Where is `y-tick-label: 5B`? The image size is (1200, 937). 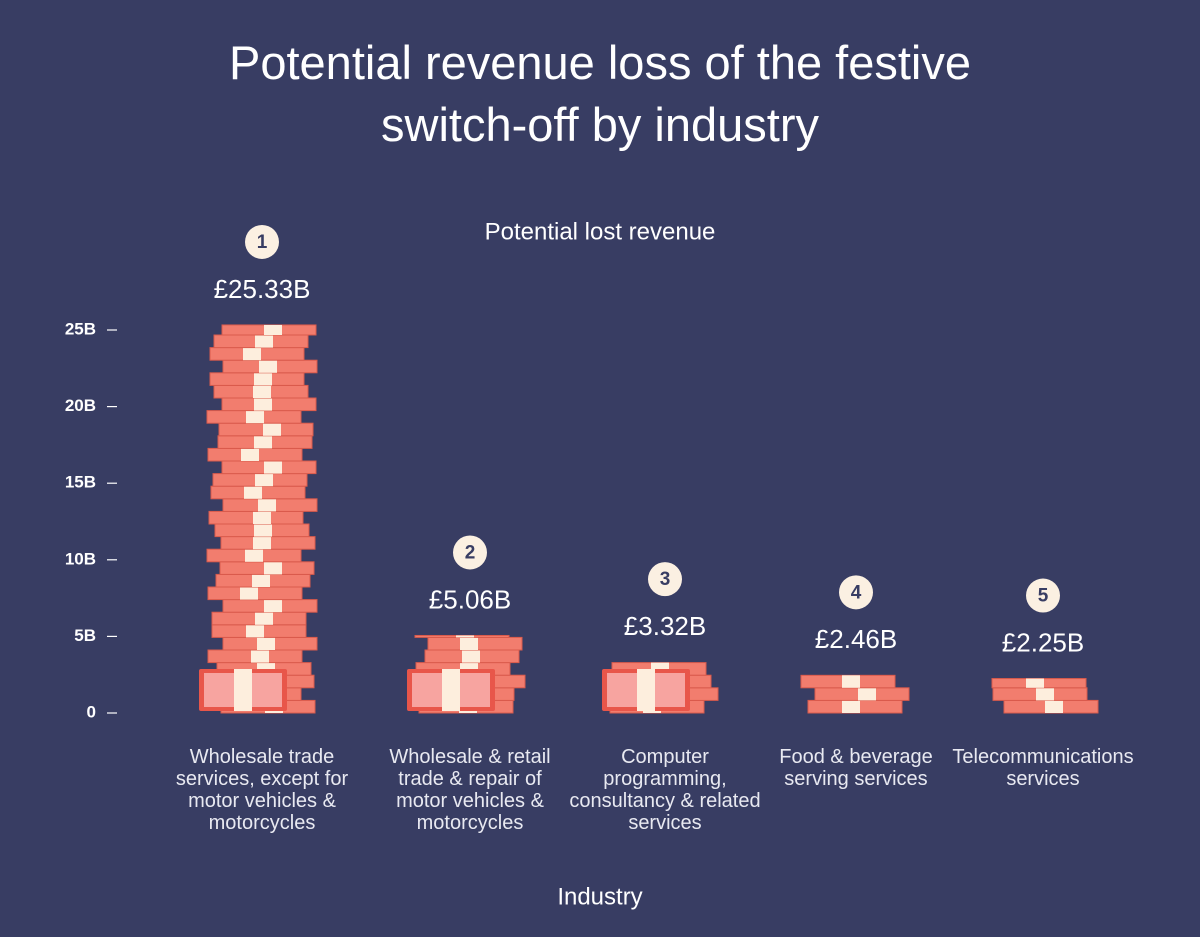 y-tick-label: 5B is located at coordinates (85, 635).